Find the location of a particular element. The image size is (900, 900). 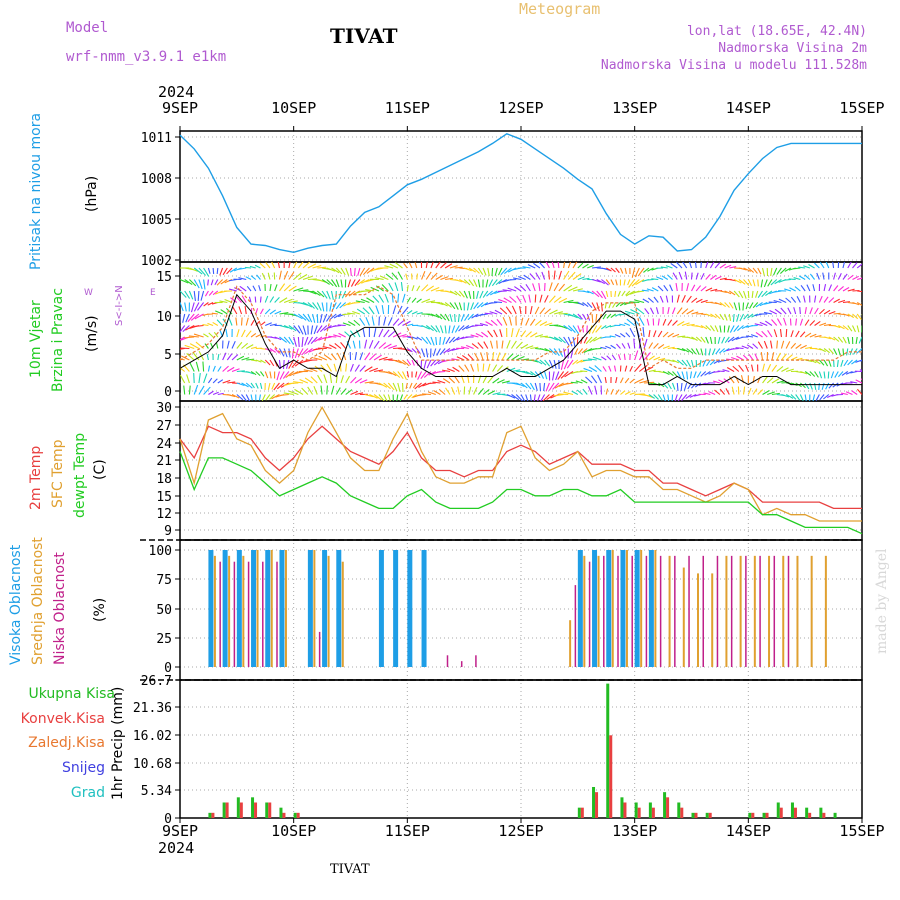

wind-speed-line is located at coordinates (520, 339).